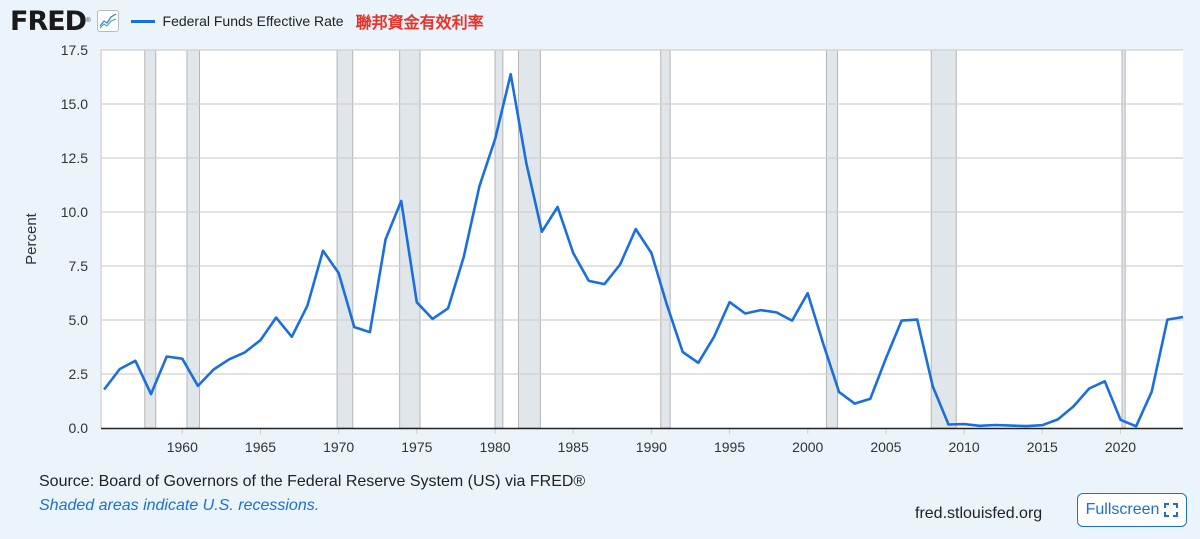 This screenshot has height=539, width=1200. What do you see at coordinates (88, 21) in the screenshot?
I see `registered-mark: ®` at bounding box center [88, 21].